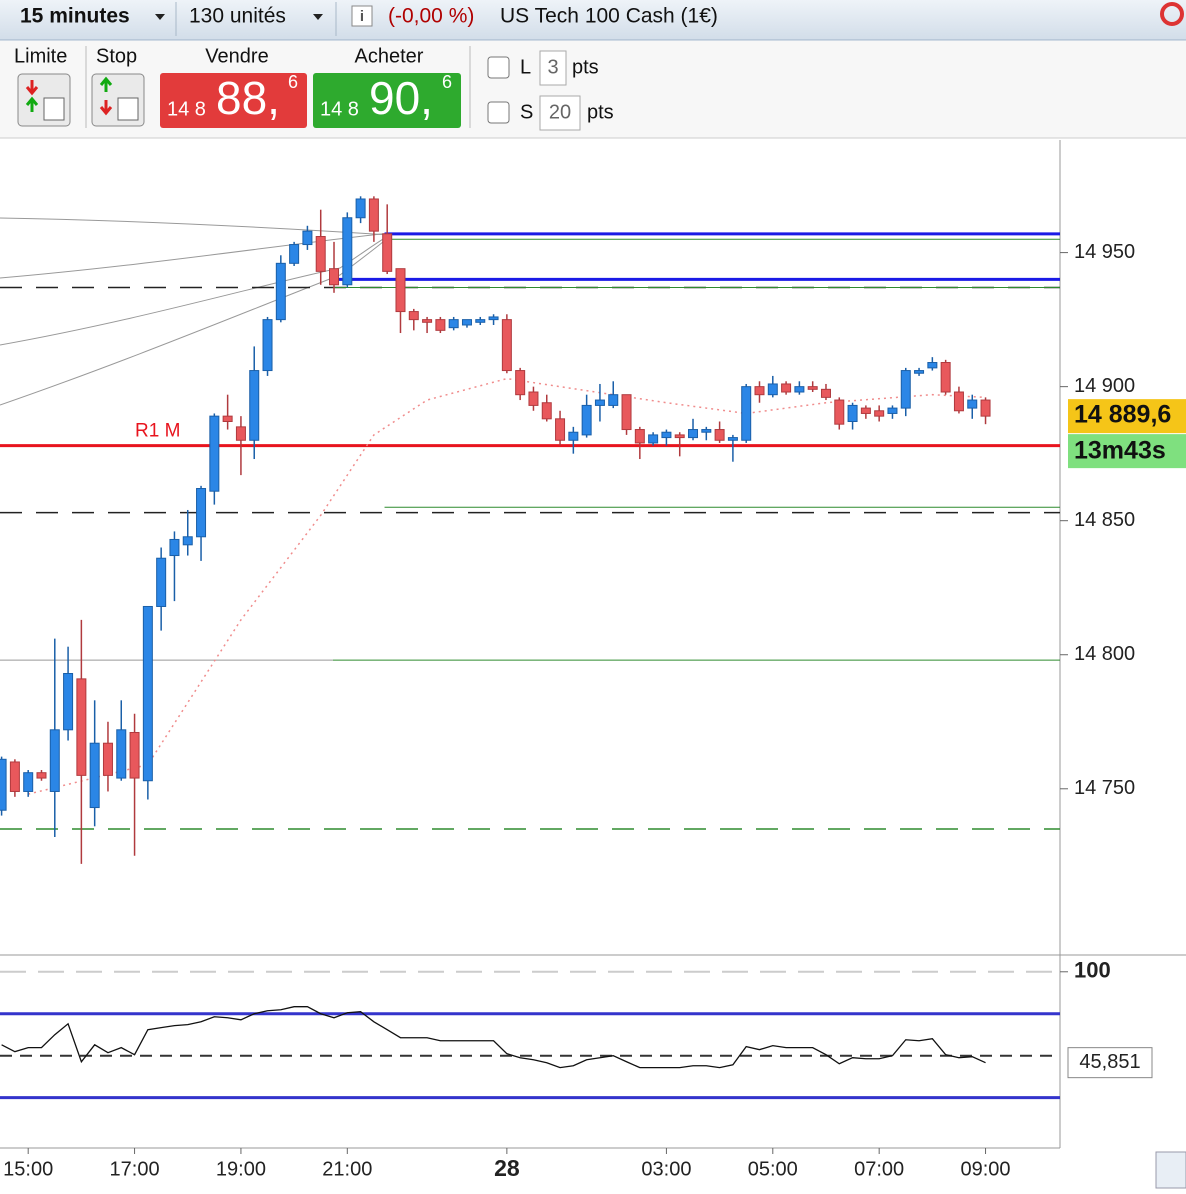  What do you see at coordinates (387, 100) in the screenshot?
I see `buy-button` at bounding box center [387, 100].